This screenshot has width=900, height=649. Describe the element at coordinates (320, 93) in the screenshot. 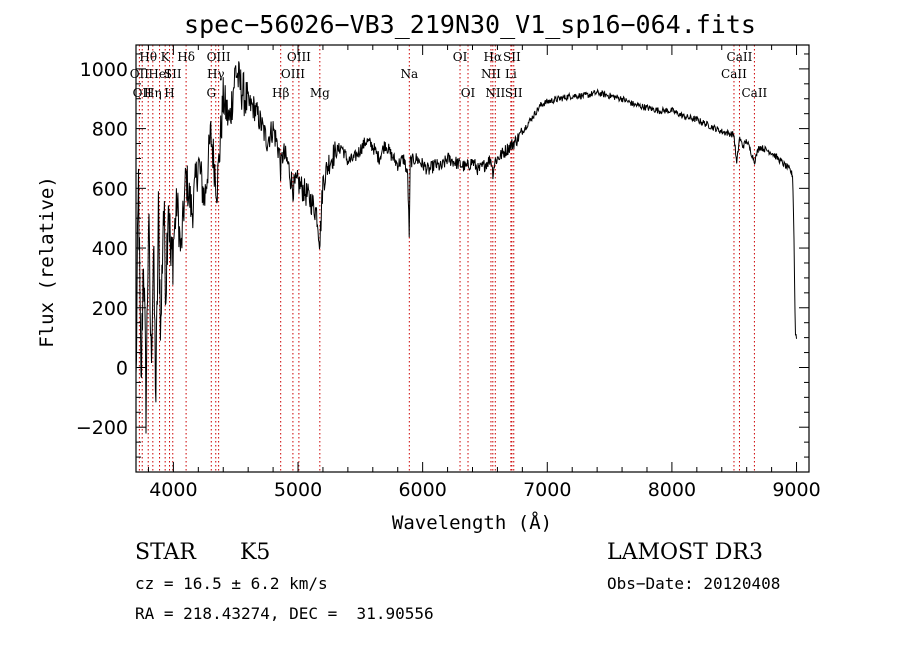

I see `line-marker-label-15: Mg` at that location.